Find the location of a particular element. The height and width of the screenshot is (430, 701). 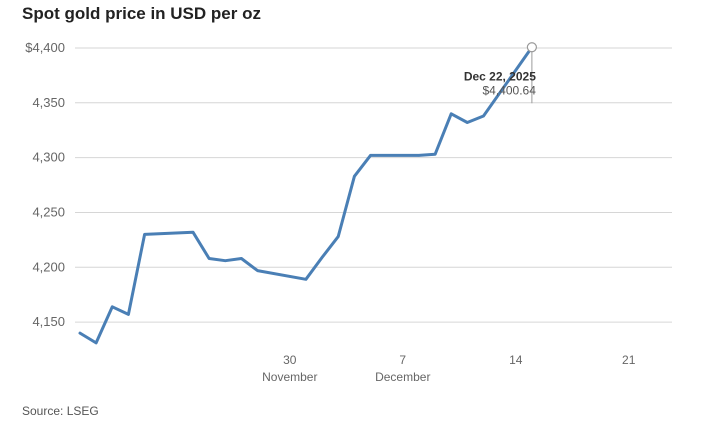

annotation-value: $4,400.64 is located at coordinates (509, 90).